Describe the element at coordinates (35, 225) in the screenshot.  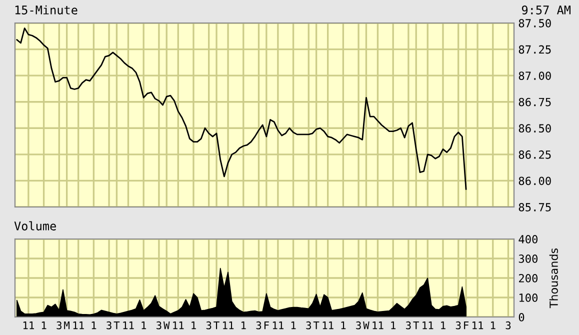
I see `chart-title: Volume` at that location.